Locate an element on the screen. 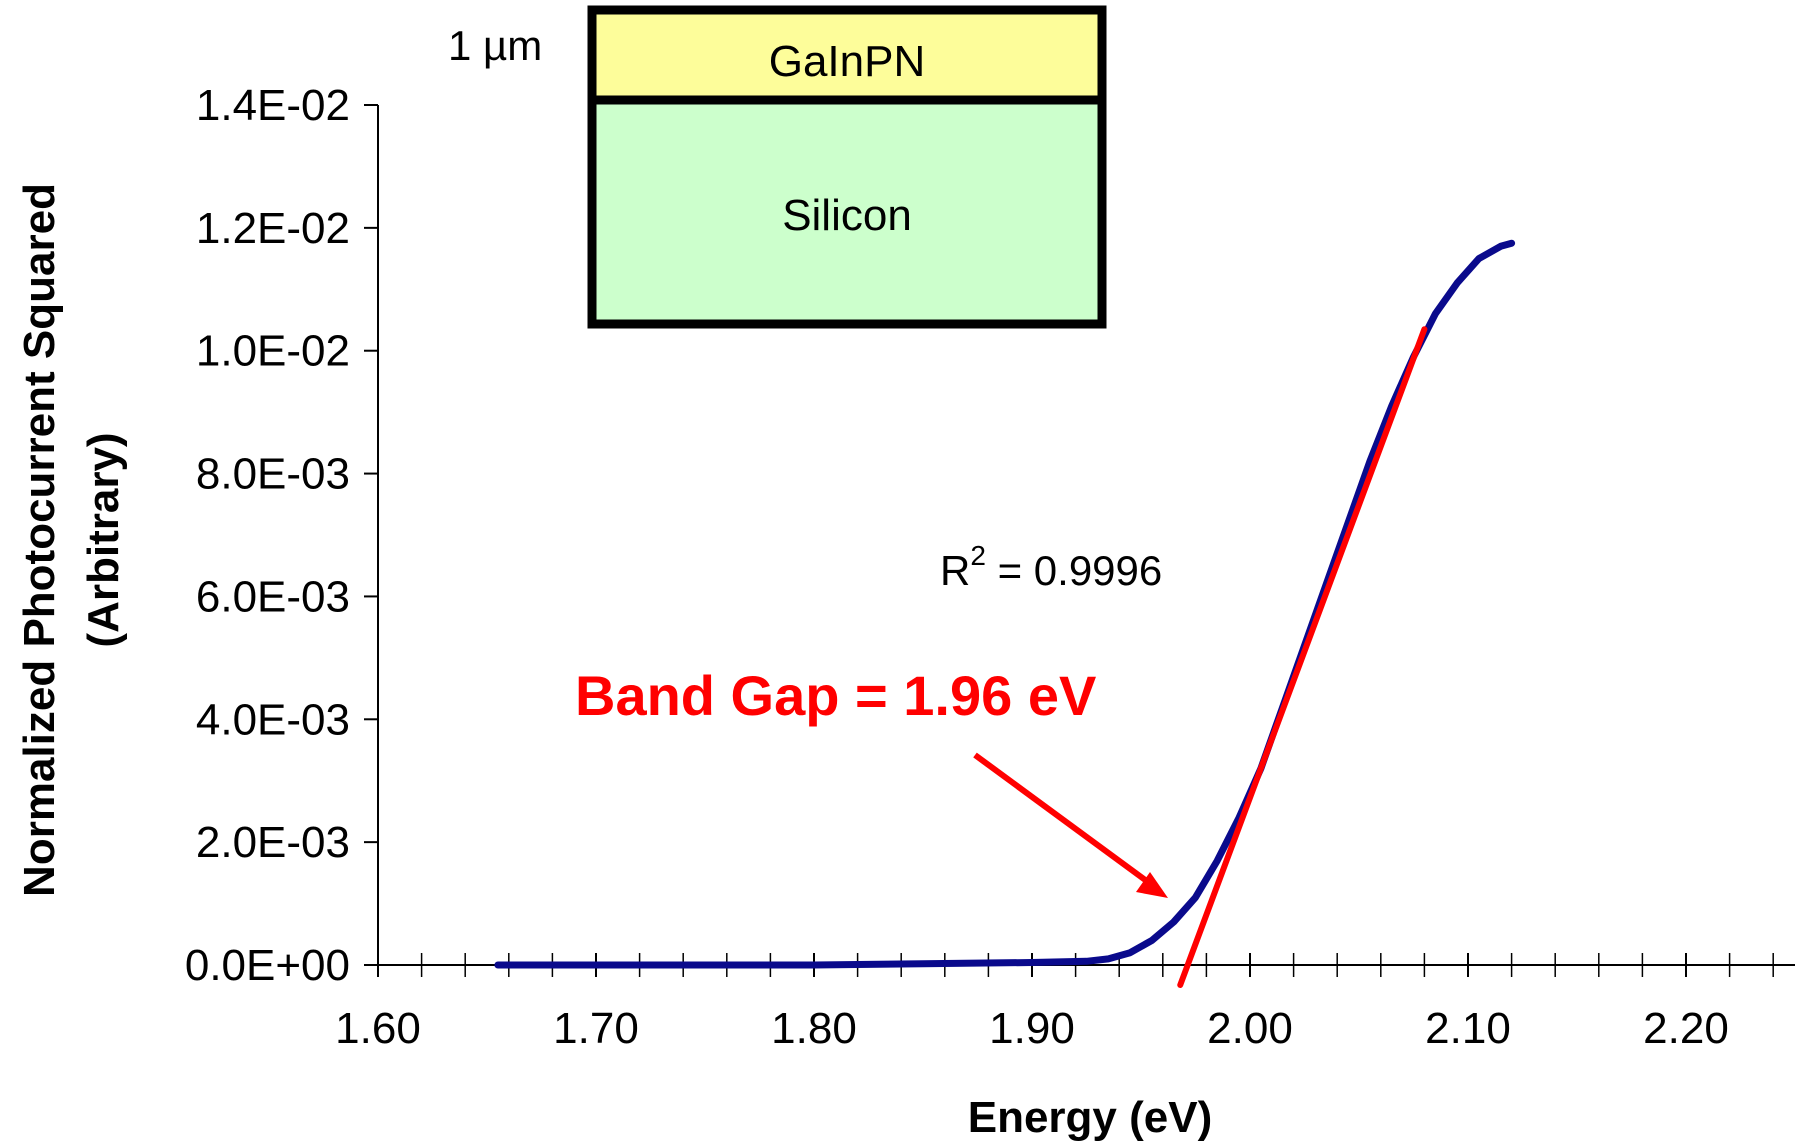  x-tick-label: 1.80 is located at coordinates (814, 1028).